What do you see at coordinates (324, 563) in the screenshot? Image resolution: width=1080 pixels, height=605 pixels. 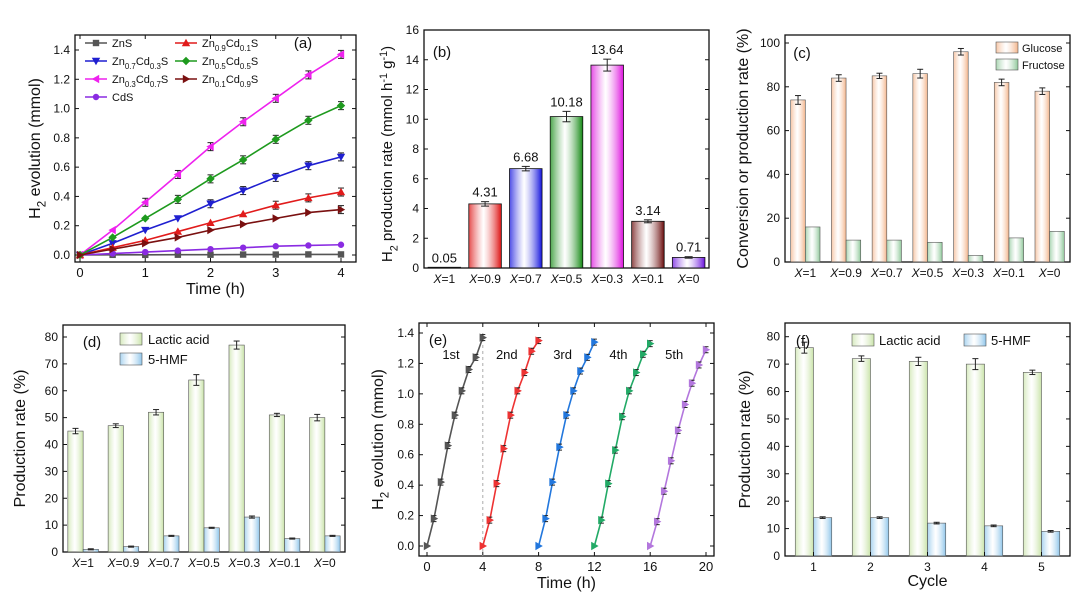 I see `x-category-label: X=0` at bounding box center [324, 563].